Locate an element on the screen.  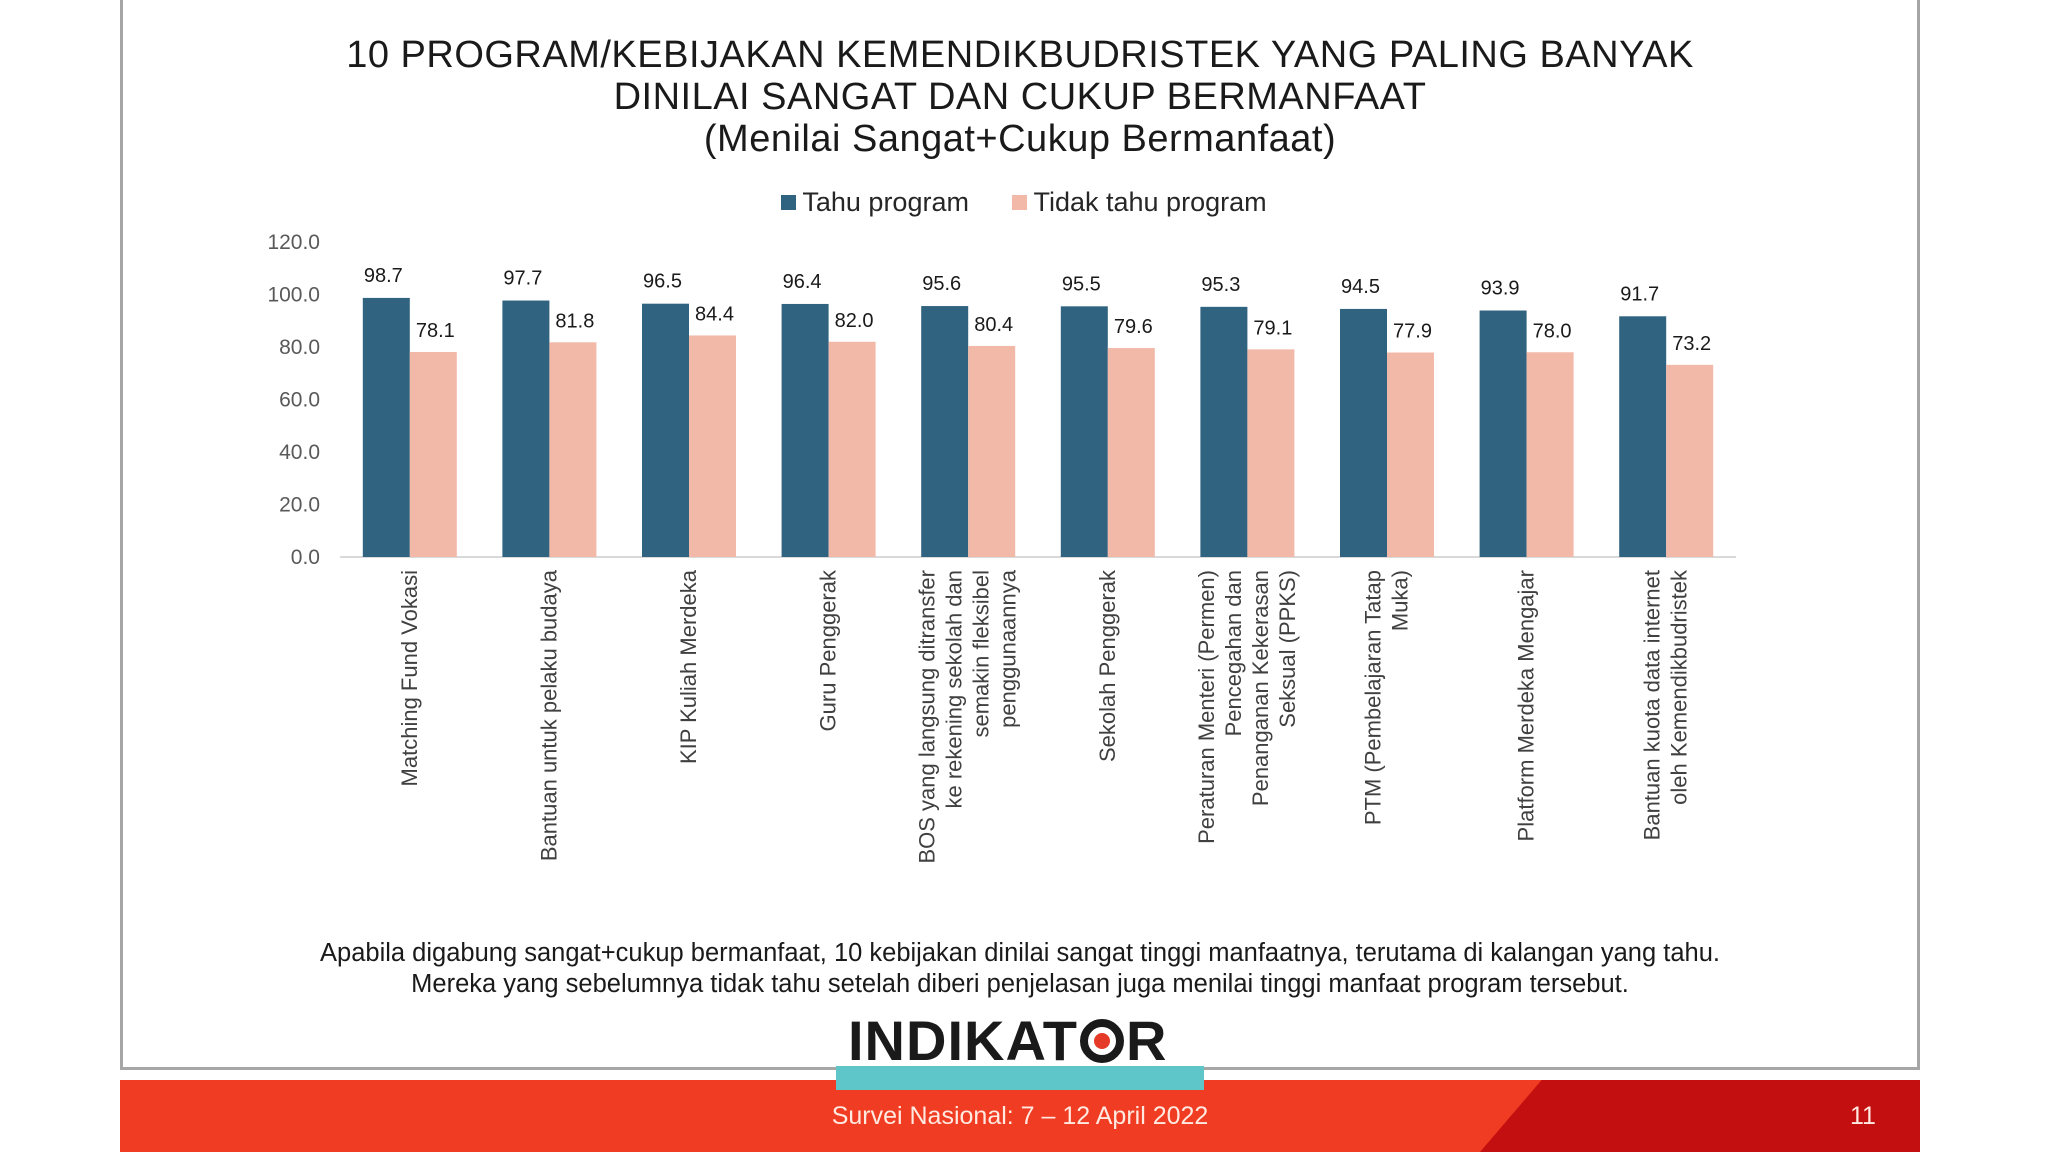
page-number: 11 is located at coordinates (1863, 1116).